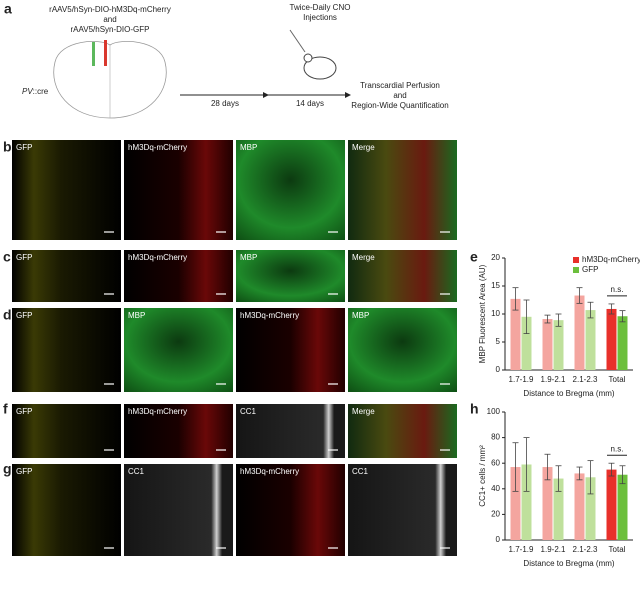 The image size is (640, 602). What do you see at coordinates (495, 488) in the screenshot?
I see `y-tick-label: 40` at bounding box center [495, 488].